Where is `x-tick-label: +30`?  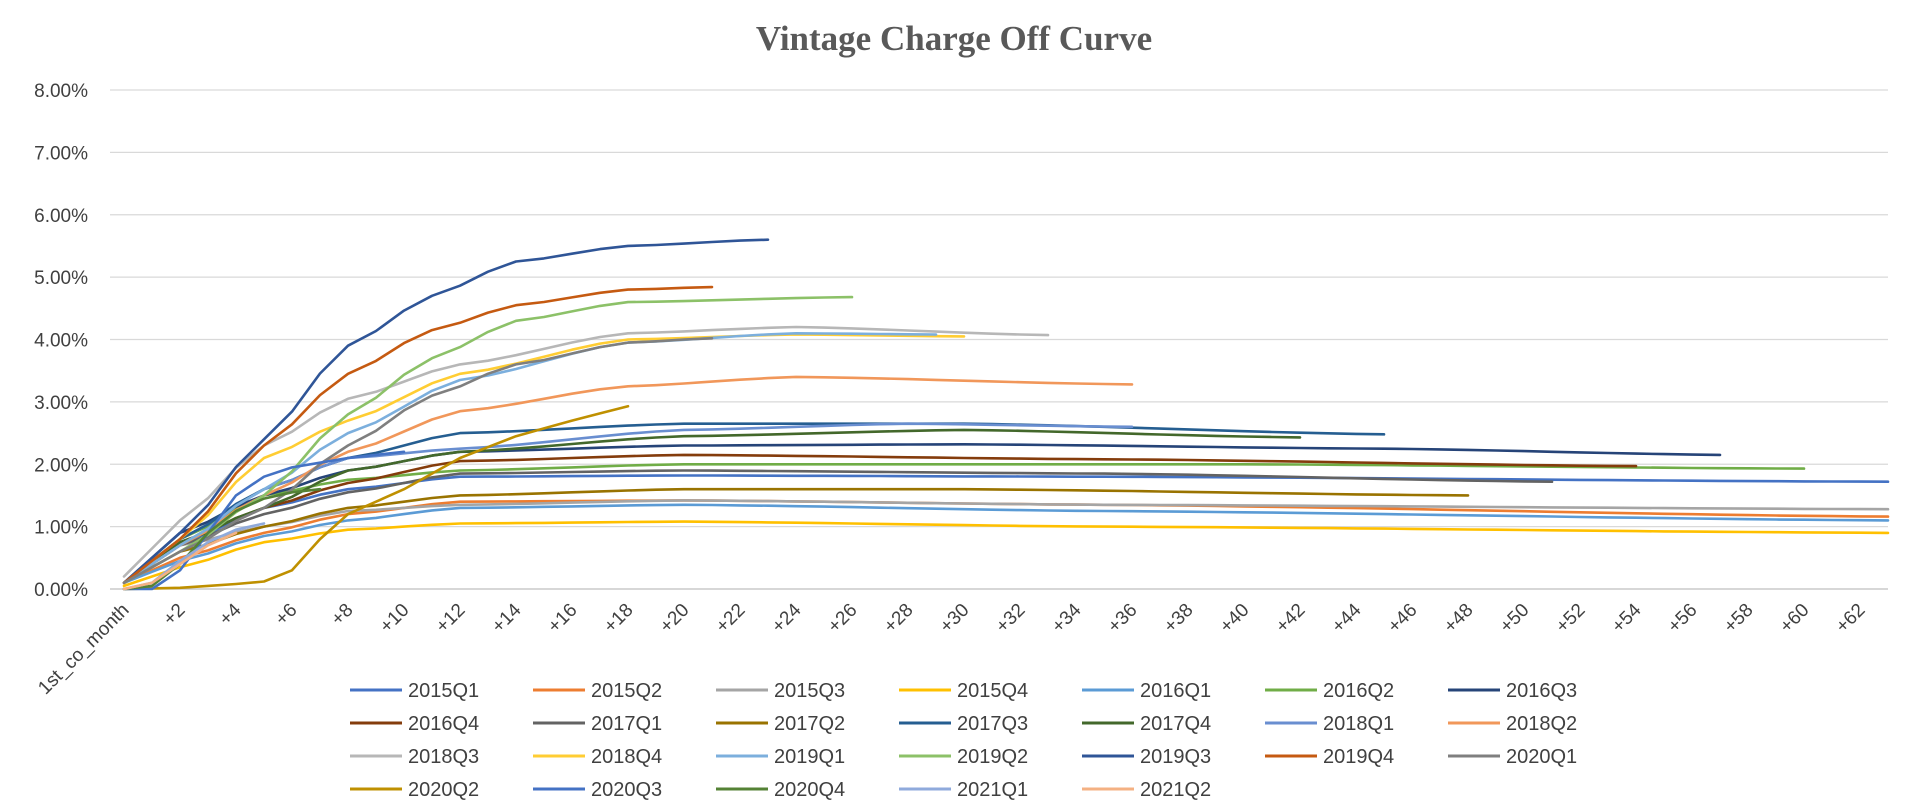 x-tick-label: +30 is located at coordinates (955, 619).